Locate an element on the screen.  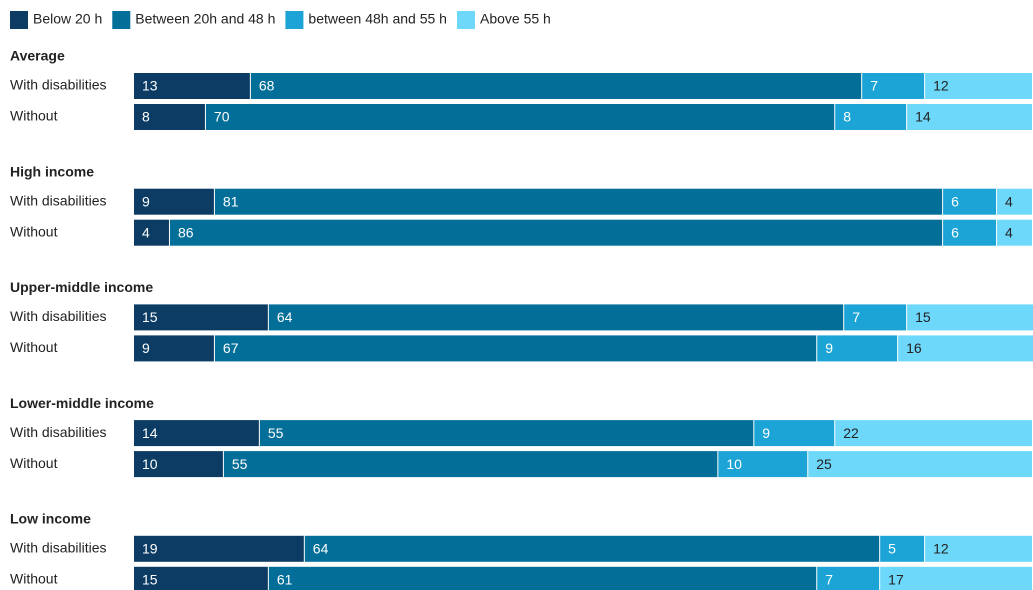
legend-label: Below 20 h is located at coordinates (67, 19).